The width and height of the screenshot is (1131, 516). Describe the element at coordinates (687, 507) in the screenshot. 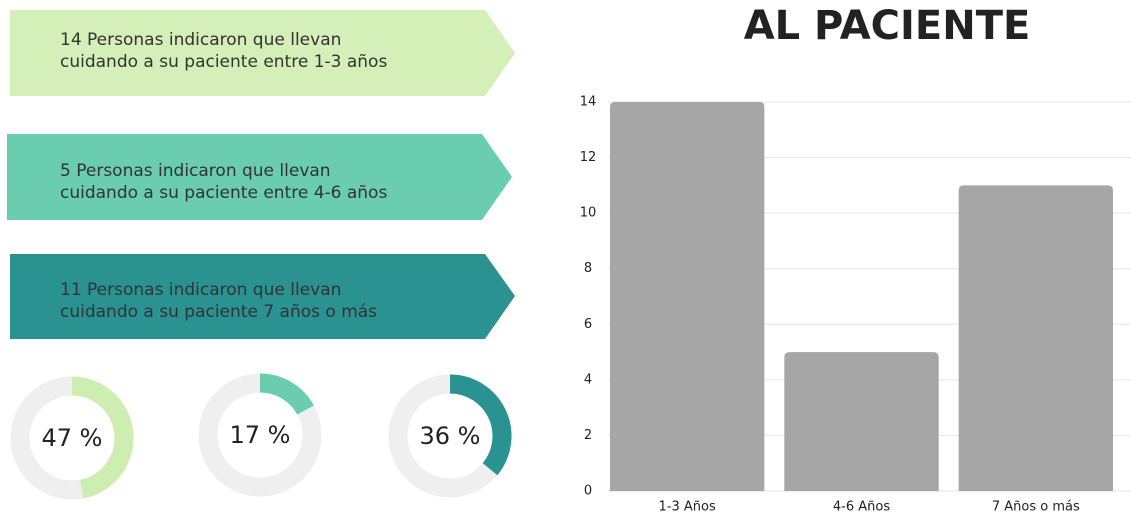

I see `x-tick-label: 1-3 Años` at that location.